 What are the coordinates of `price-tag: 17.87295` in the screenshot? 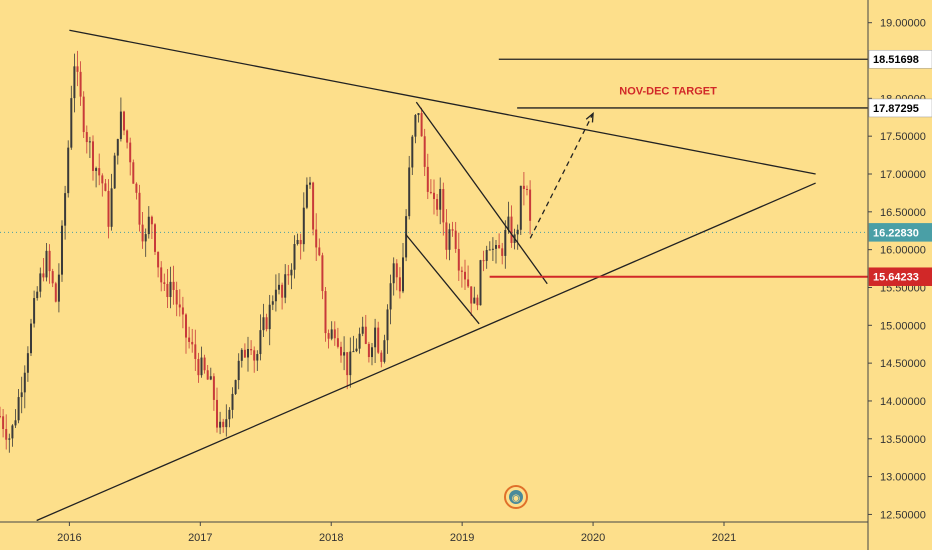 It's located at (900, 108).